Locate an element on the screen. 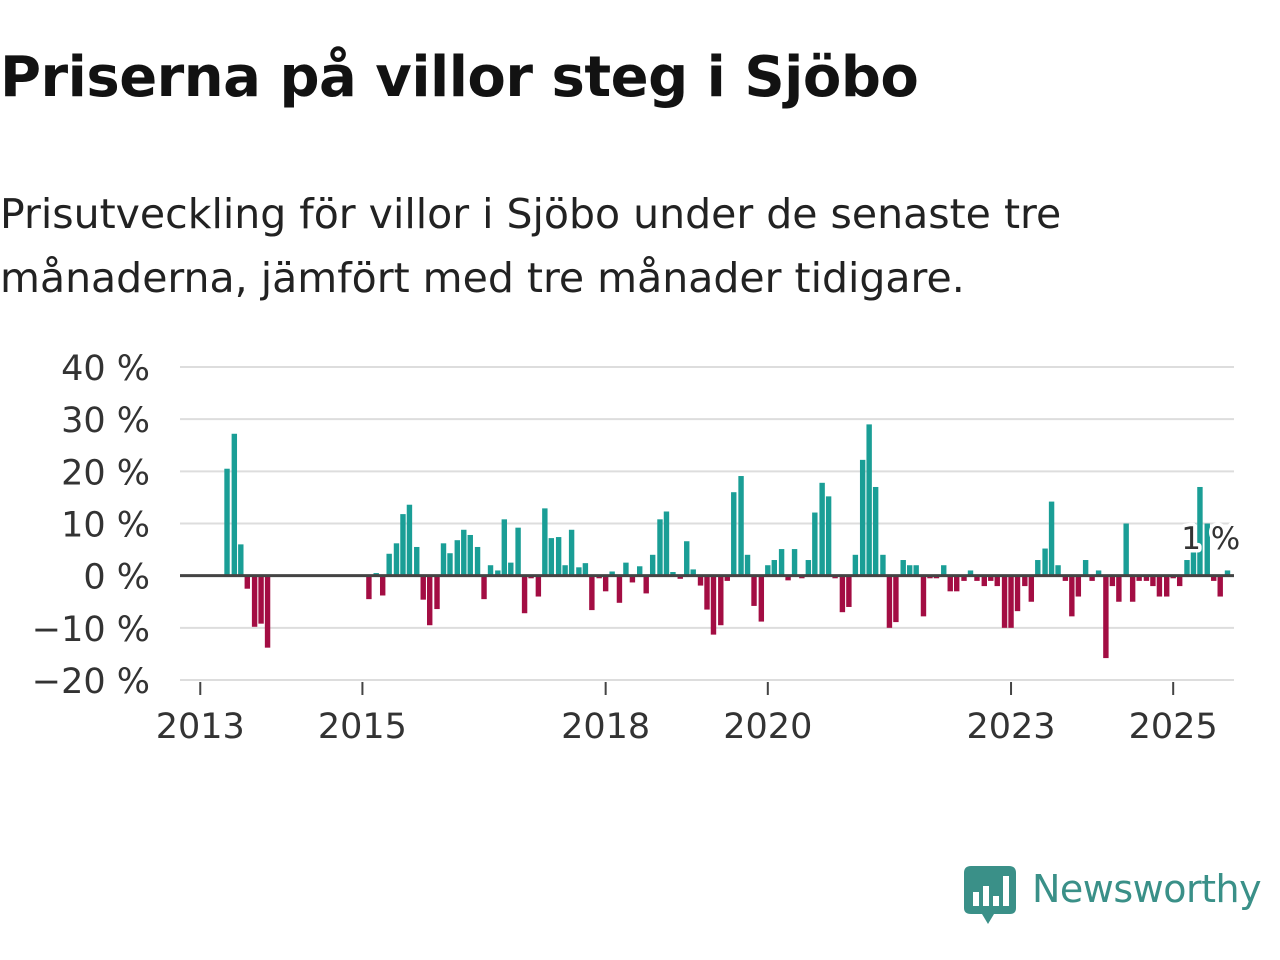  brand-name: Newsworthy is located at coordinates (1147, 889).